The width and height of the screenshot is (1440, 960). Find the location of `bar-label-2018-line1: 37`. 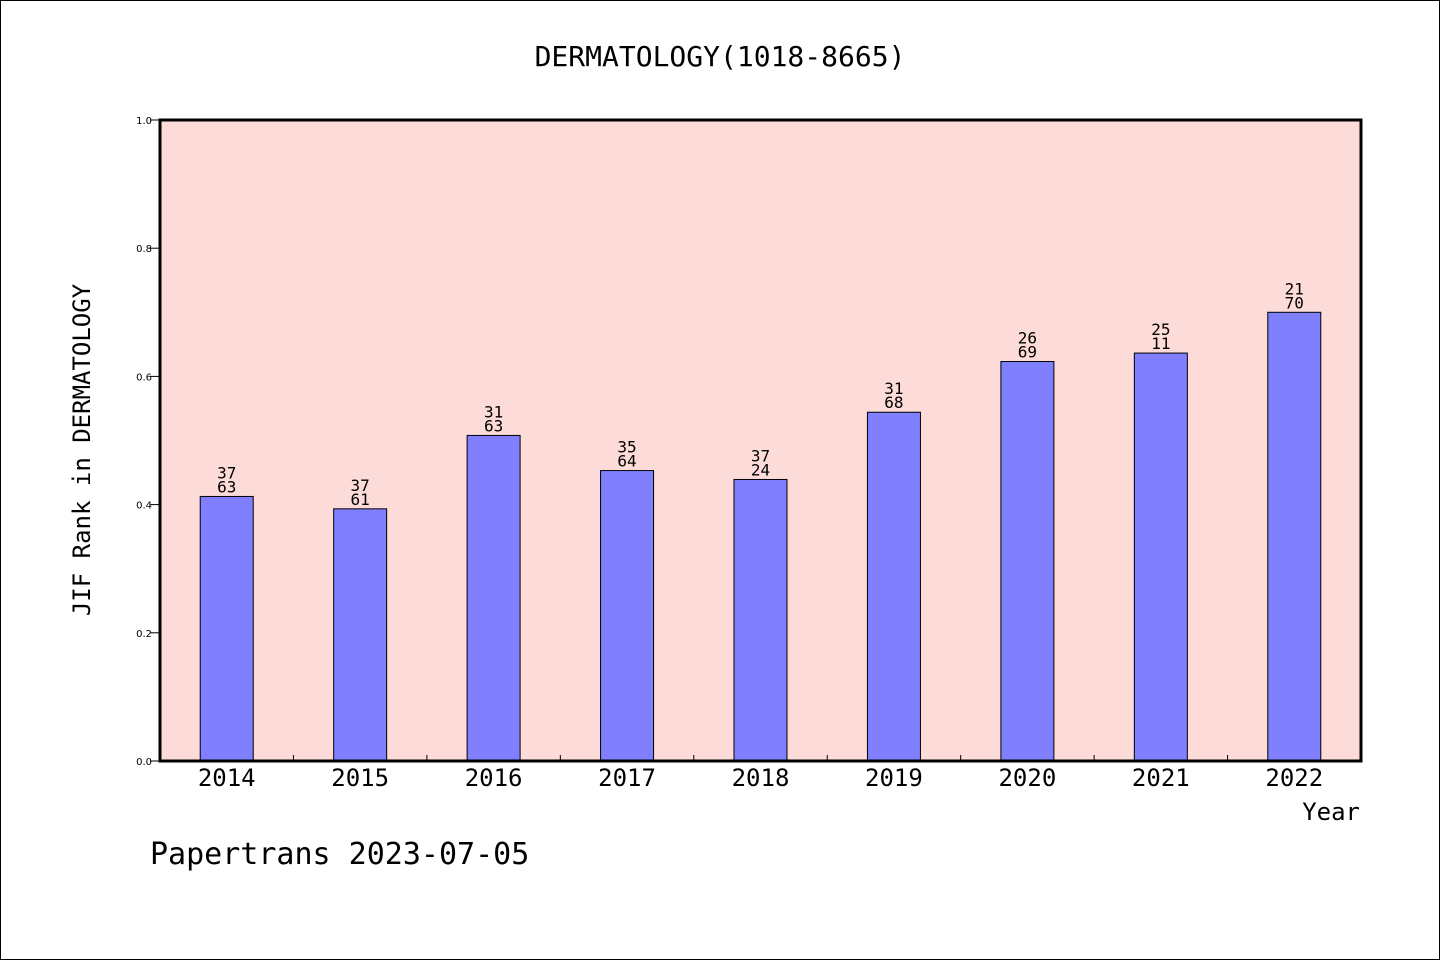

bar-label-2018-line1: 37 is located at coordinates (760, 455).